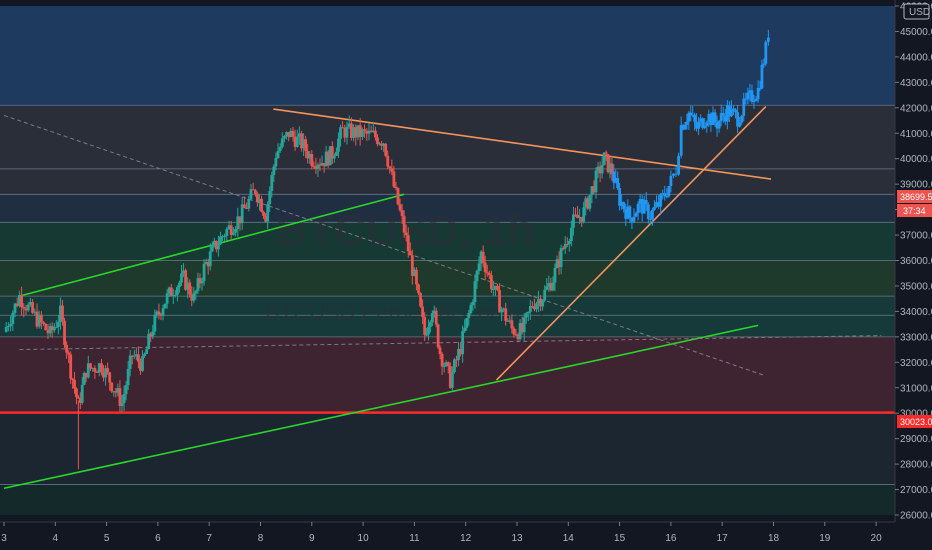 This screenshot has width=932, height=550. Describe the element at coordinates (916, 32) in the screenshot. I see `price-tick-label: 45000.0` at that location.